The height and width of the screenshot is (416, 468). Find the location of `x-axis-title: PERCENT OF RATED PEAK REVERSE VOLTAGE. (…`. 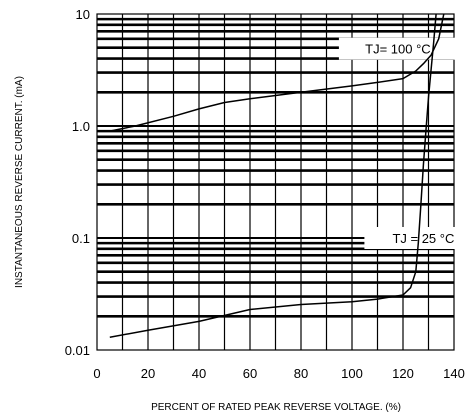

x-axis-title: PERCENT OF RATED PEAK REVERSE VOLTAGE. (… is located at coordinates (276, 407).